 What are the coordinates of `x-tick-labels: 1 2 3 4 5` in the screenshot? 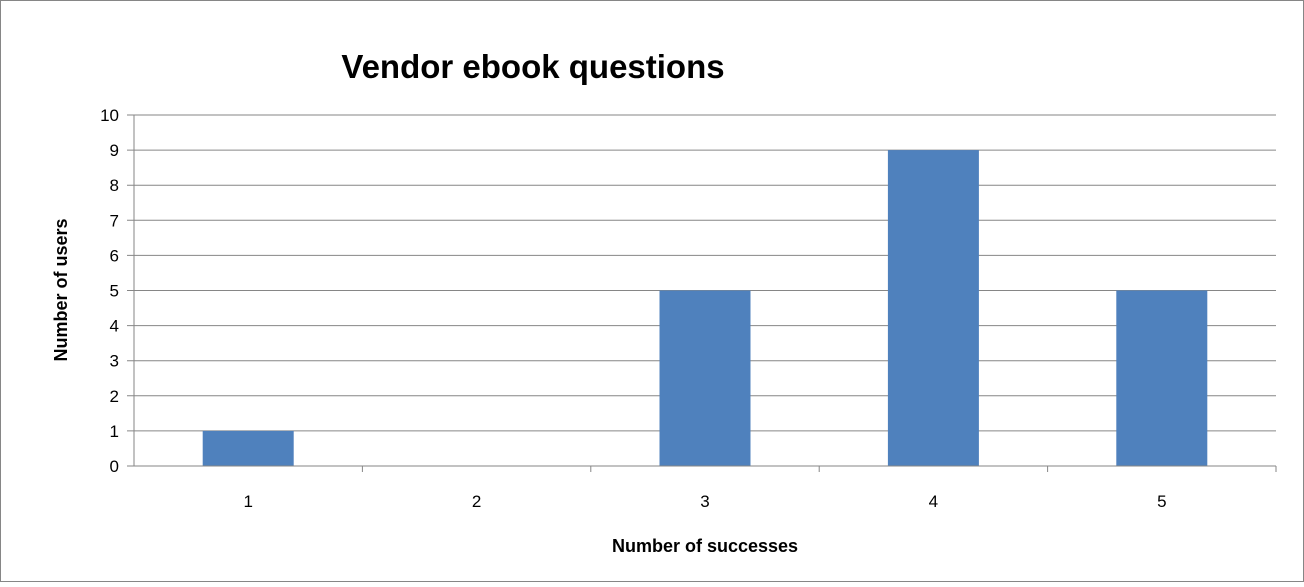 It's located at (760, 488).